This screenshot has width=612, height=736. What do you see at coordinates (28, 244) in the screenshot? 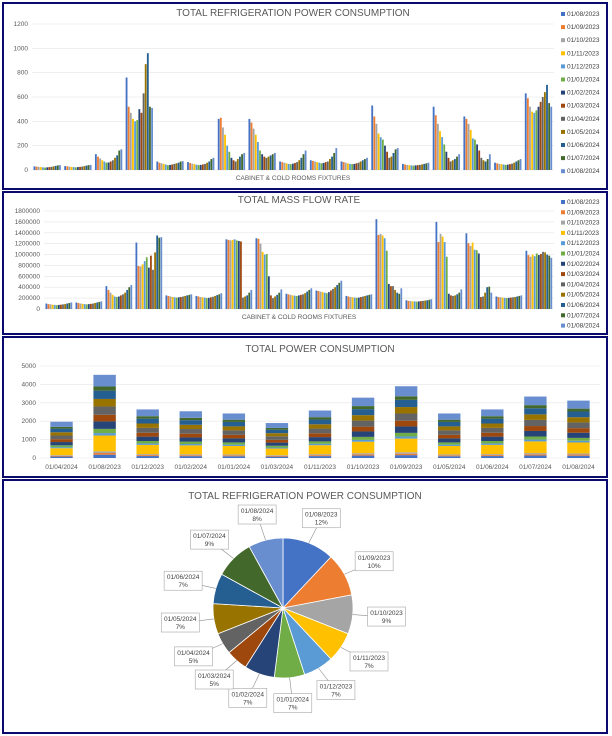
I see `y-tick-label: 1200000` at bounding box center [28, 244].